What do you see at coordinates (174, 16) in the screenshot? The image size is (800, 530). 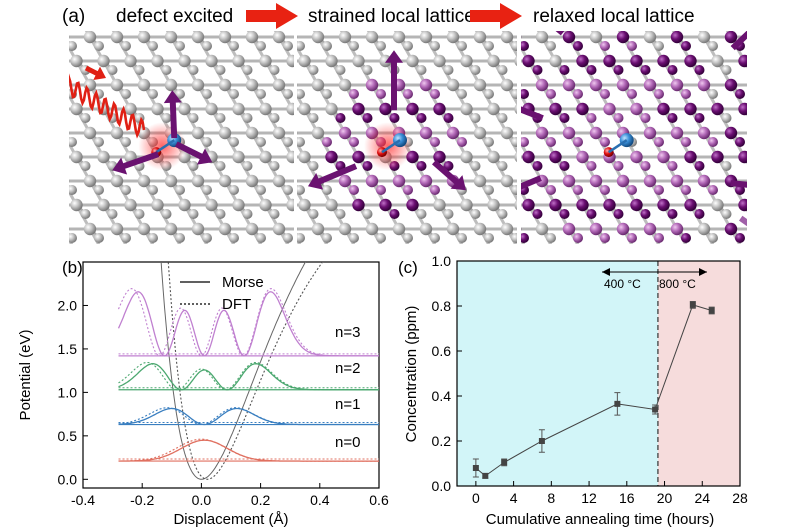 I see `step-label-defect-excited: defect excited` at bounding box center [174, 16].